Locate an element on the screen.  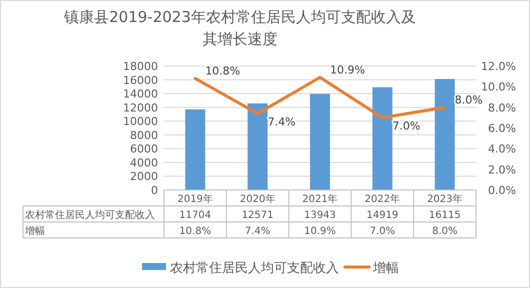
x-tick-label: 2020年 is located at coordinates (258, 199).